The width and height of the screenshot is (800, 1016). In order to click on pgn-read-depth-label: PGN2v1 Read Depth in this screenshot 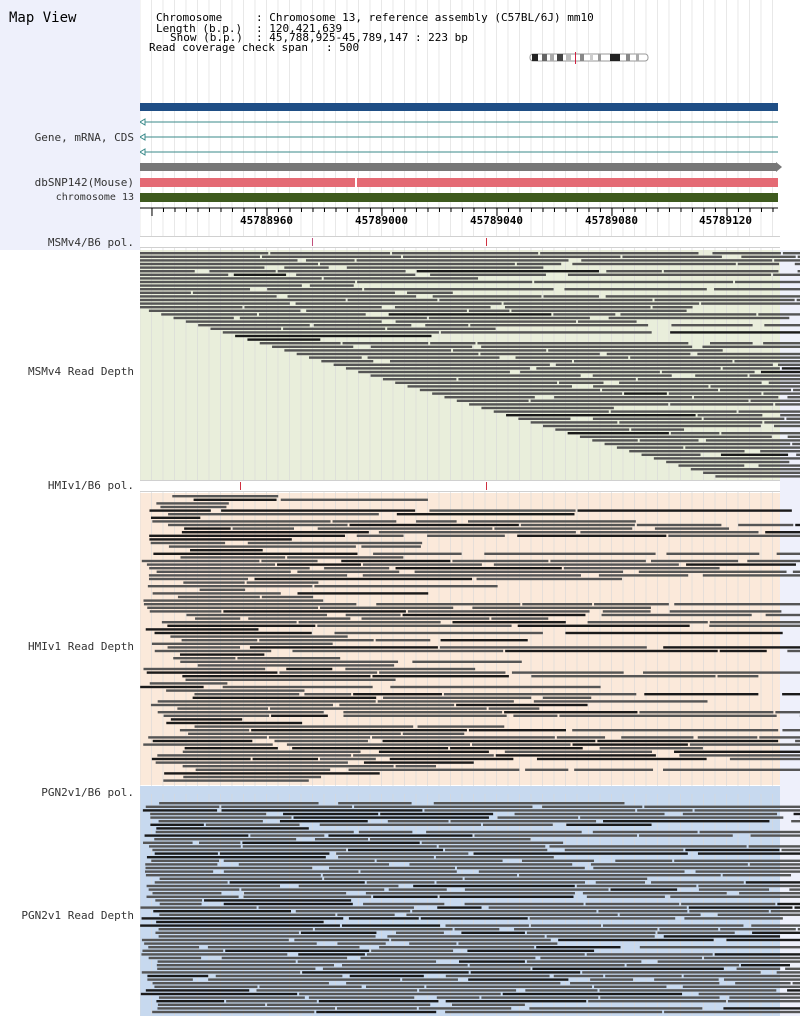, I will do `click(77, 915)`.